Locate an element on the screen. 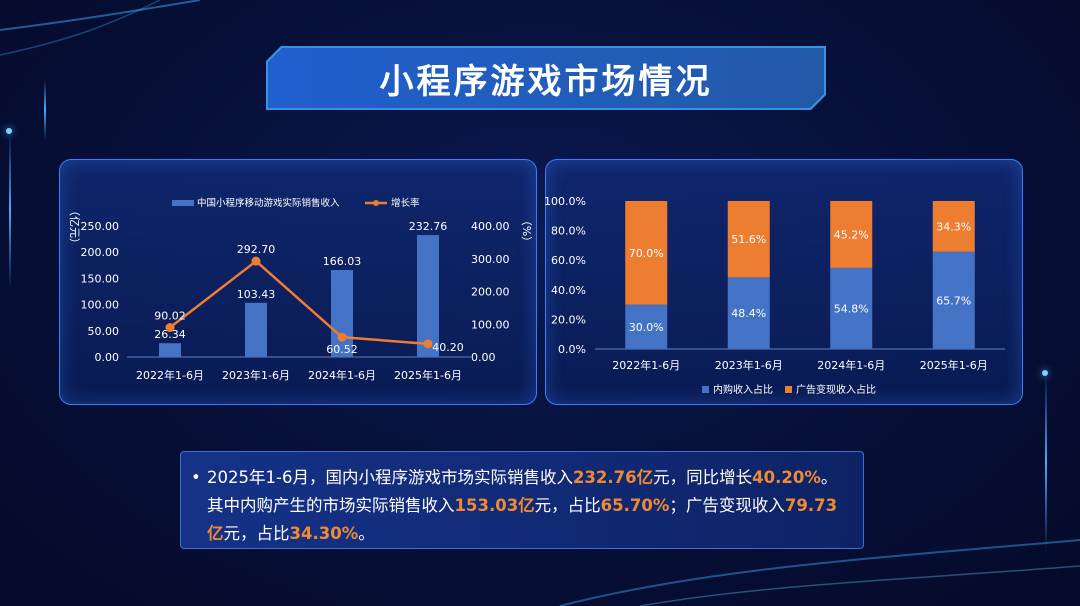 The height and width of the screenshot is (606, 1080). segment-data-label: 34.3% is located at coordinates (953, 226).